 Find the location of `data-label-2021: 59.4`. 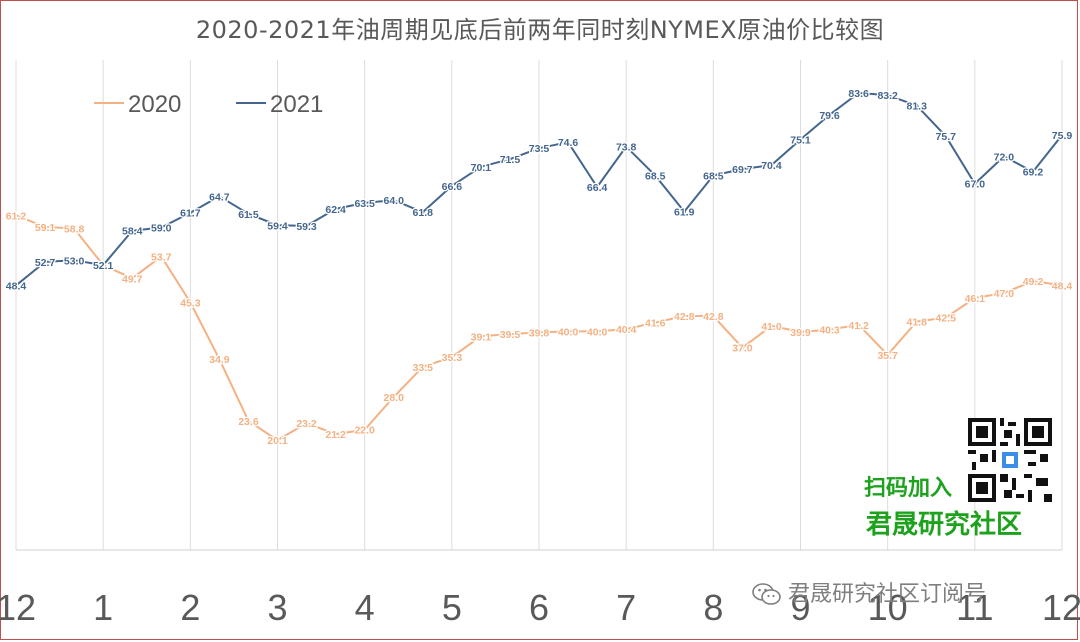

data-label-2021: 59.4 is located at coordinates (277, 226).